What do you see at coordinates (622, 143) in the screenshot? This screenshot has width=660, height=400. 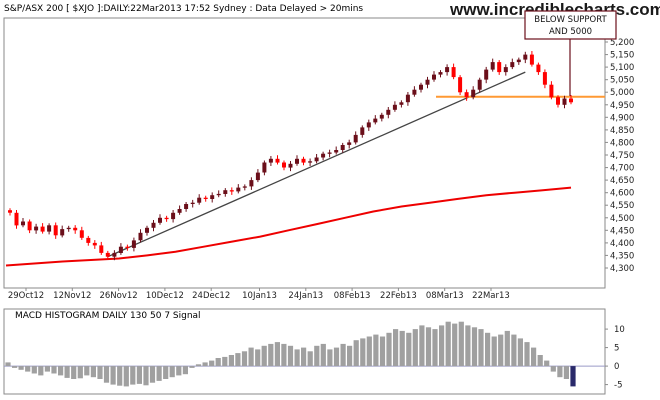 I see `y-tick-label: 4,800` at bounding box center [622, 143].